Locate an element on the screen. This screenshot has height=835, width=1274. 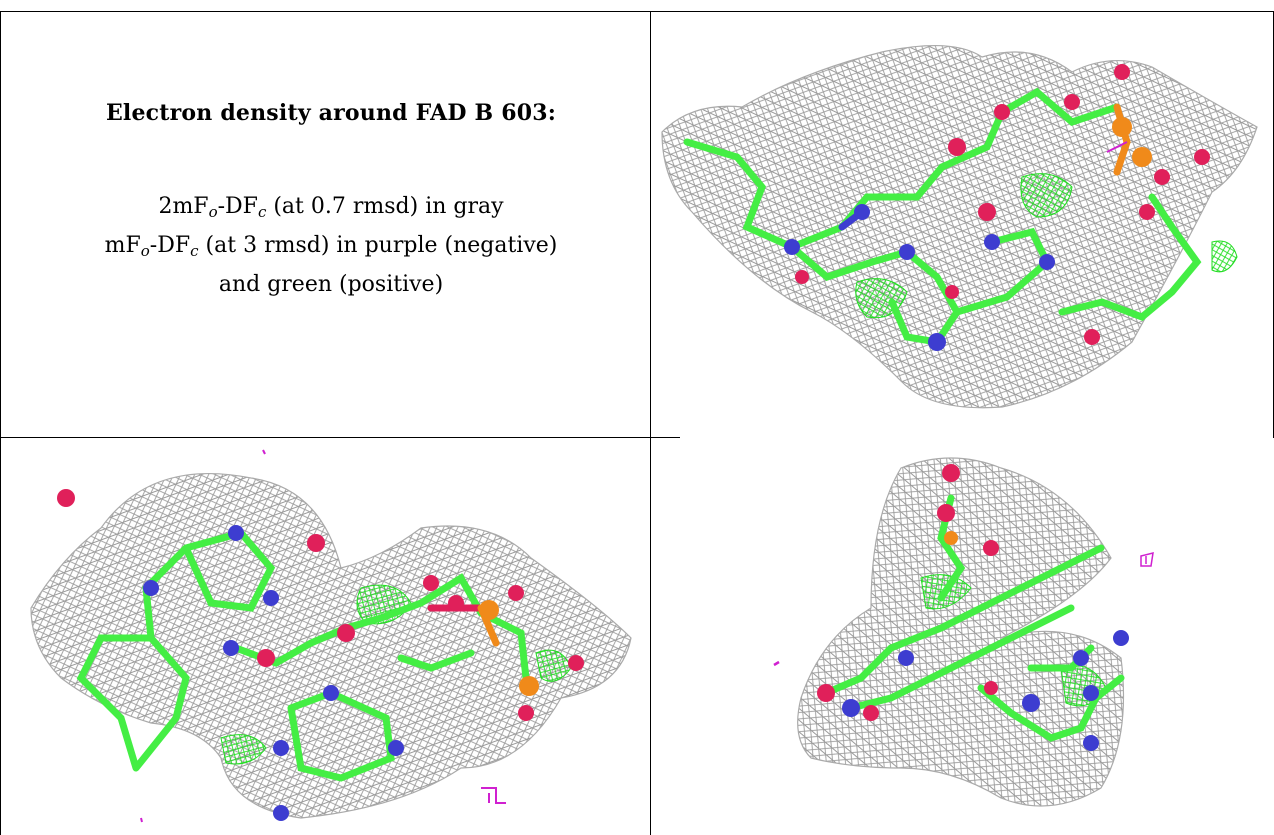
density-mesh is located at coordinates (961, 632).